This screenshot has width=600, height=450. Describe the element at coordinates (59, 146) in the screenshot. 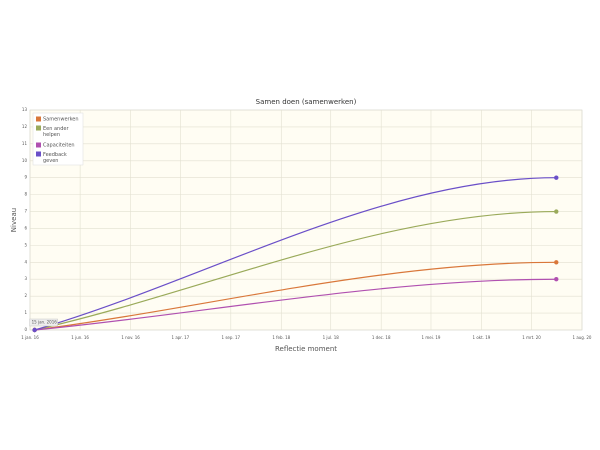

I see `legend-label: Capaciteiten` at that location.